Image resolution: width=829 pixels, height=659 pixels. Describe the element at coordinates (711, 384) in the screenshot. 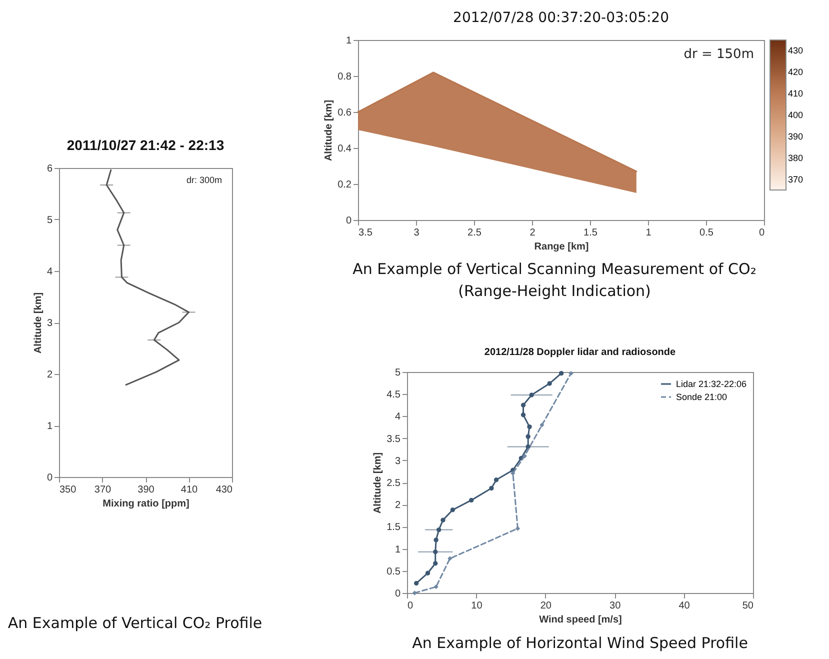

I see `legend-label: Lidar 21:32-22:06` at that location.